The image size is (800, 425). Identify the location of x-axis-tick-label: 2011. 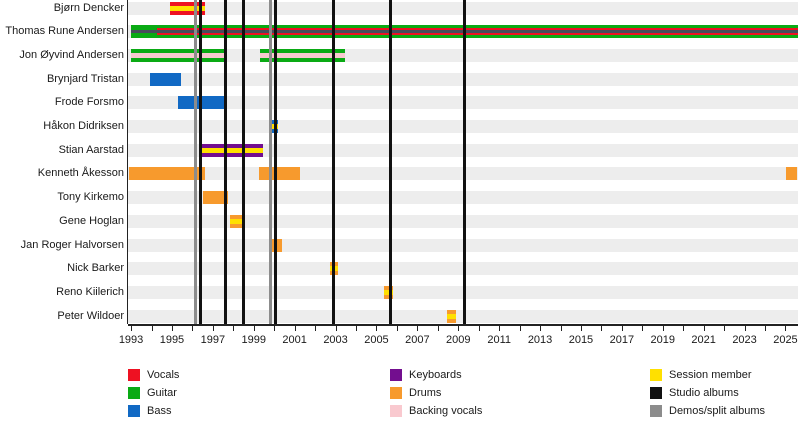
(499, 340).